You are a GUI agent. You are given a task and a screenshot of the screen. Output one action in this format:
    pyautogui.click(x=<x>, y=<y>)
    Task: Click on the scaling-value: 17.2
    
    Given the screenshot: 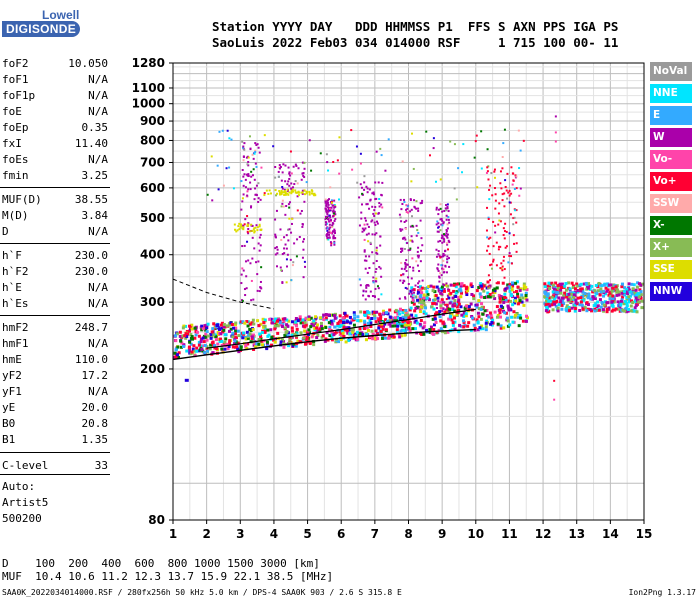 What is the action you would take?
    pyautogui.click(x=95, y=375)
    